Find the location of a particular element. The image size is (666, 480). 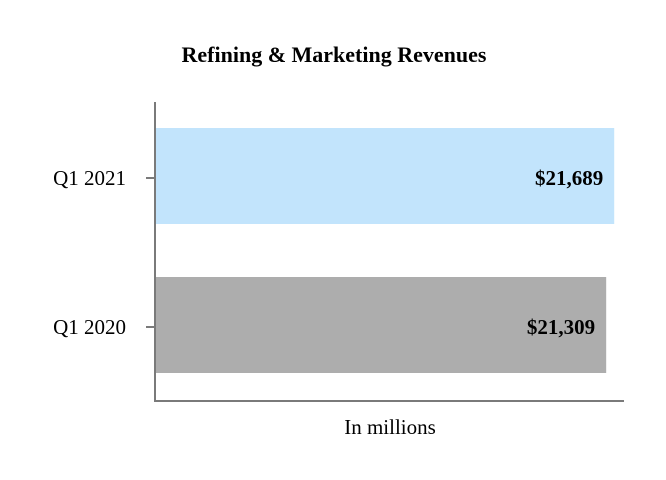

bar-value-label: $21,309 is located at coordinates (561, 327).